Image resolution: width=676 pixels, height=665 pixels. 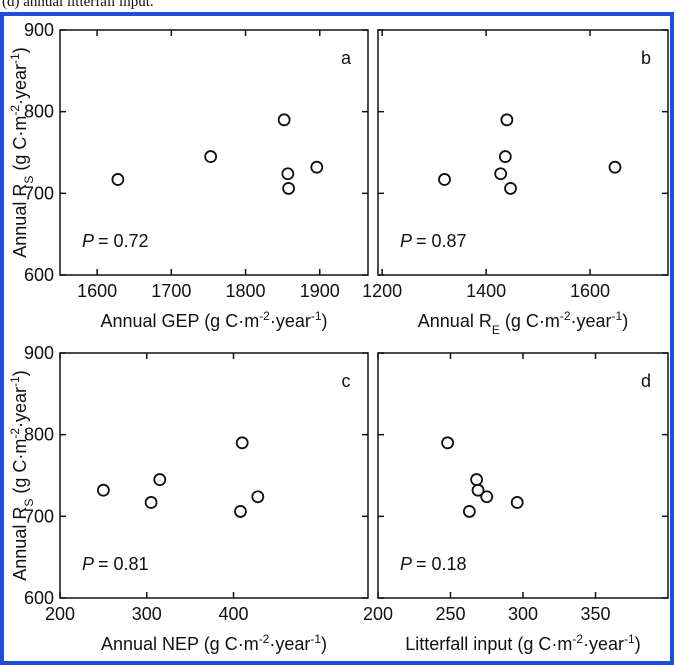 What do you see at coordinates (123, 241) in the screenshot?
I see `p-number: = 0.72` at bounding box center [123, 241].